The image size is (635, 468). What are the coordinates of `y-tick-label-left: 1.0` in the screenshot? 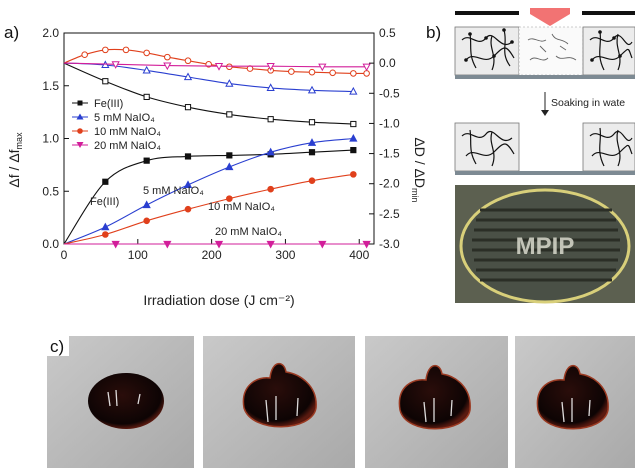 It's located at (50, 139).